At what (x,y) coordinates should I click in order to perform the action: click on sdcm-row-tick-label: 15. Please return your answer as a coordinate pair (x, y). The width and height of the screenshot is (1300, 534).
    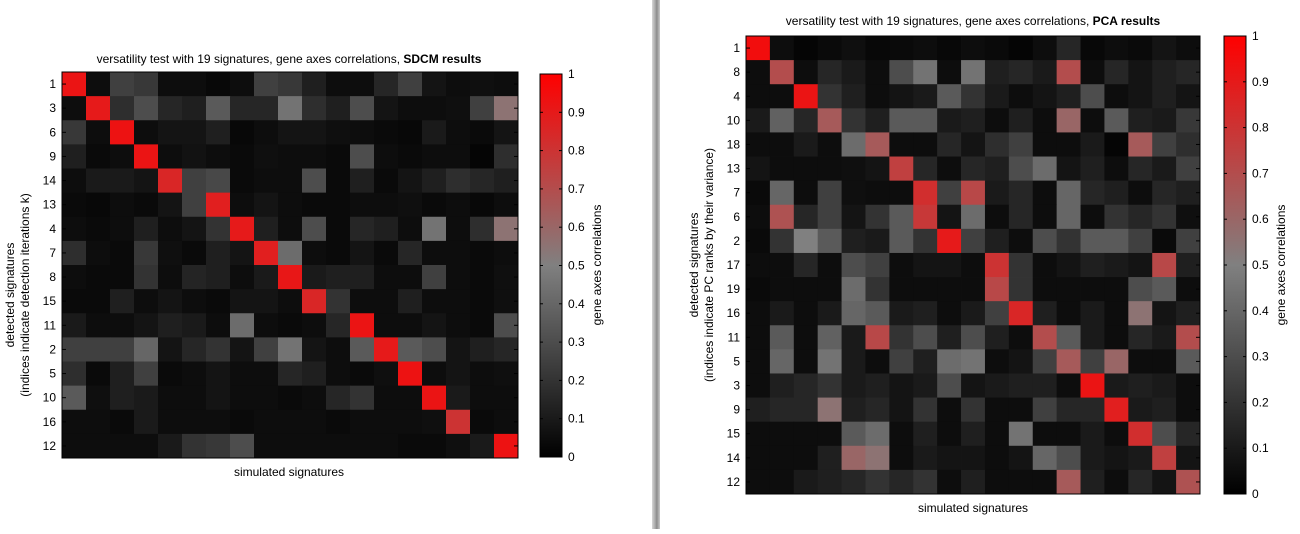
    Looking at the image, I should click on (50, 301).